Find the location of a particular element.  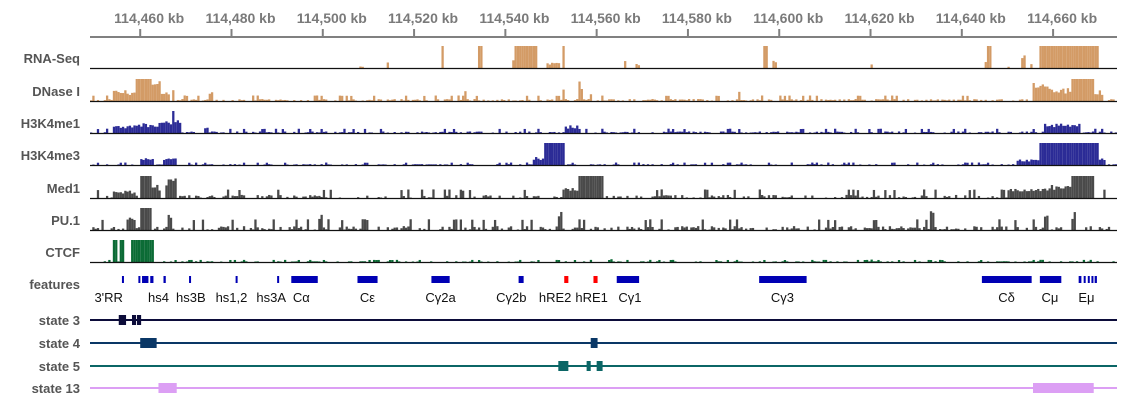

feature-label: 3'RR is located at coordinates (108, 297).